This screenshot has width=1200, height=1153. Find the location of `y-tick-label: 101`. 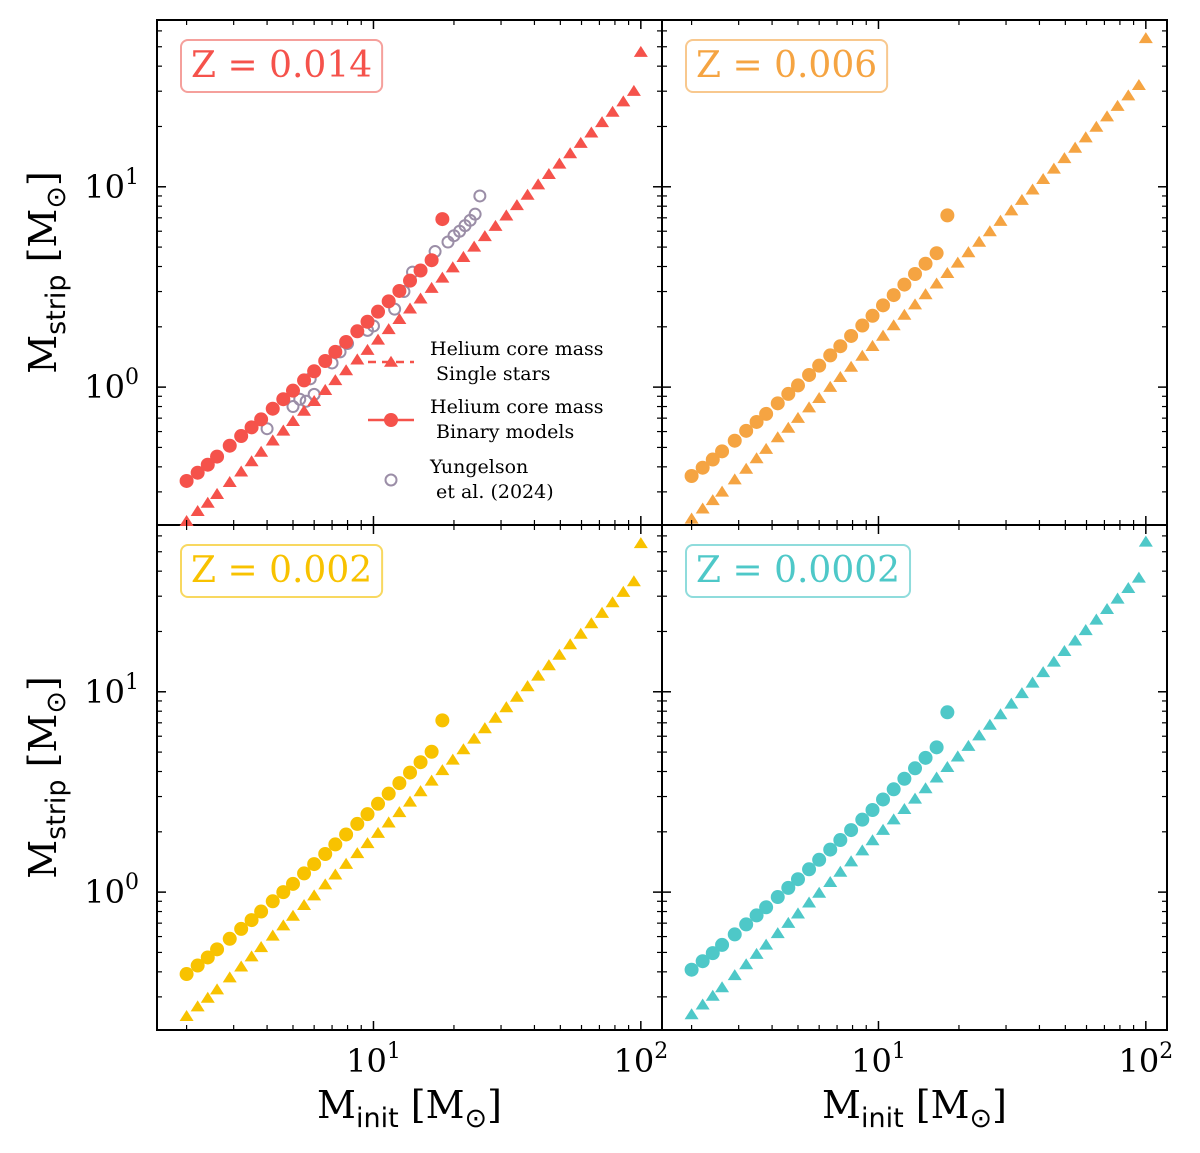

y-tick-label: 101 is located at coordinates (111, 690).